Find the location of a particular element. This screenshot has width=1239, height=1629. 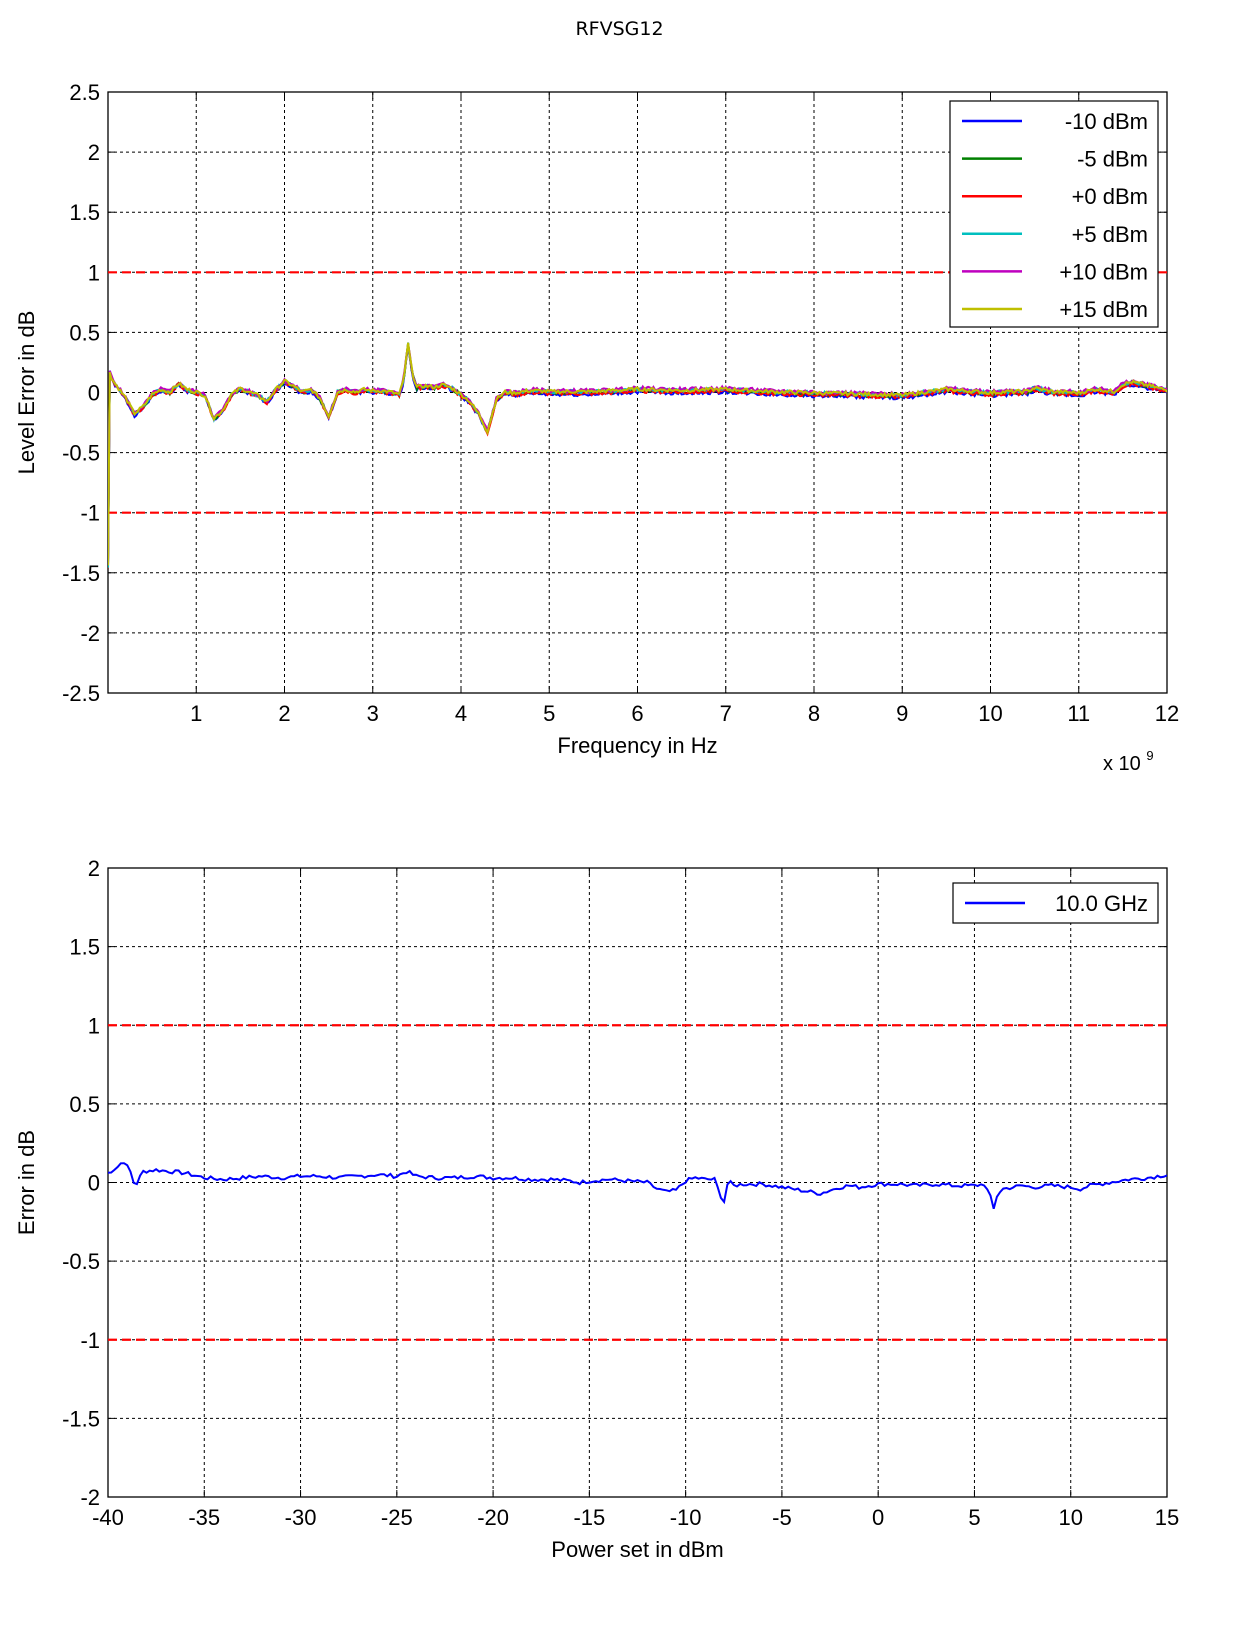

legend-label: +5 dBm is located at coordinates (1110, 234).